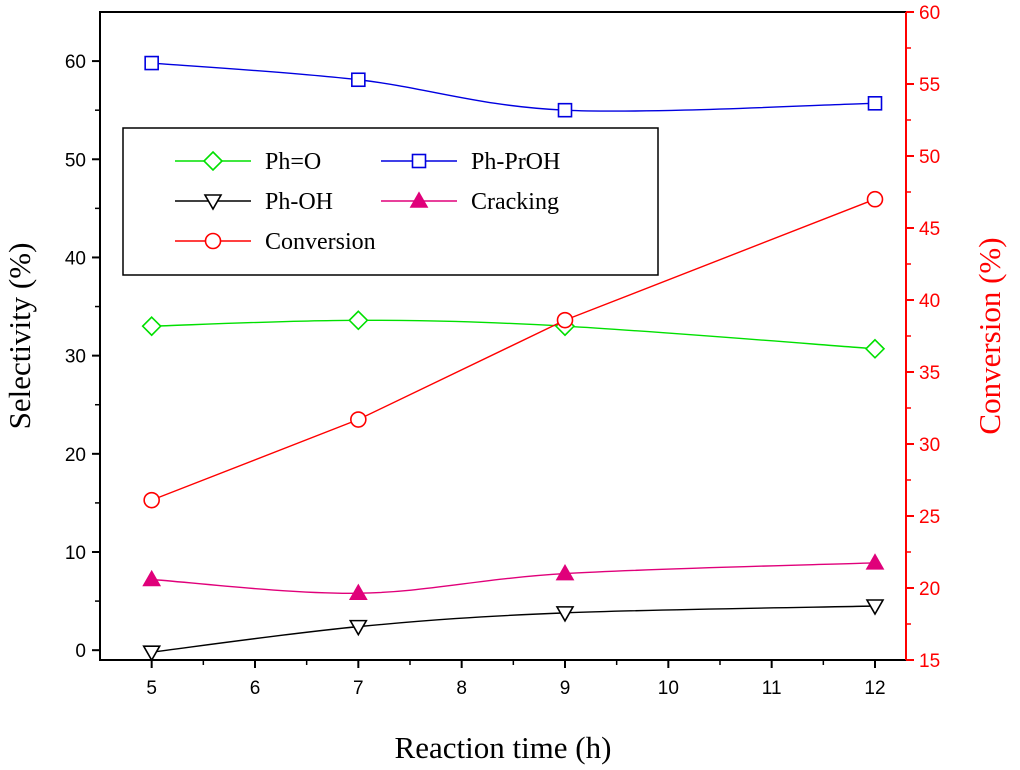  Describe the element at coordinates (75, 160) in the screenshot. I see `left-y-tick-label: 50` at that location.